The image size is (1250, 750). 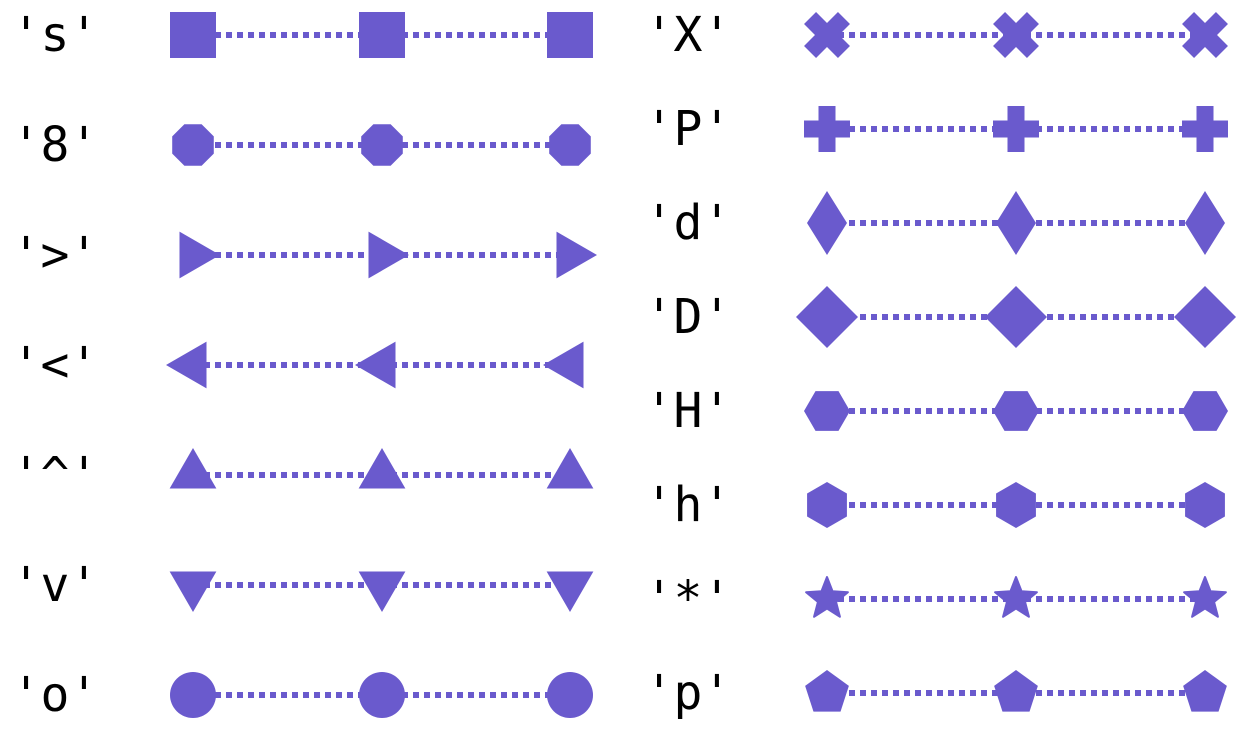 I want to click on marker-row-left-2: '>', so click(x=304, y=255).